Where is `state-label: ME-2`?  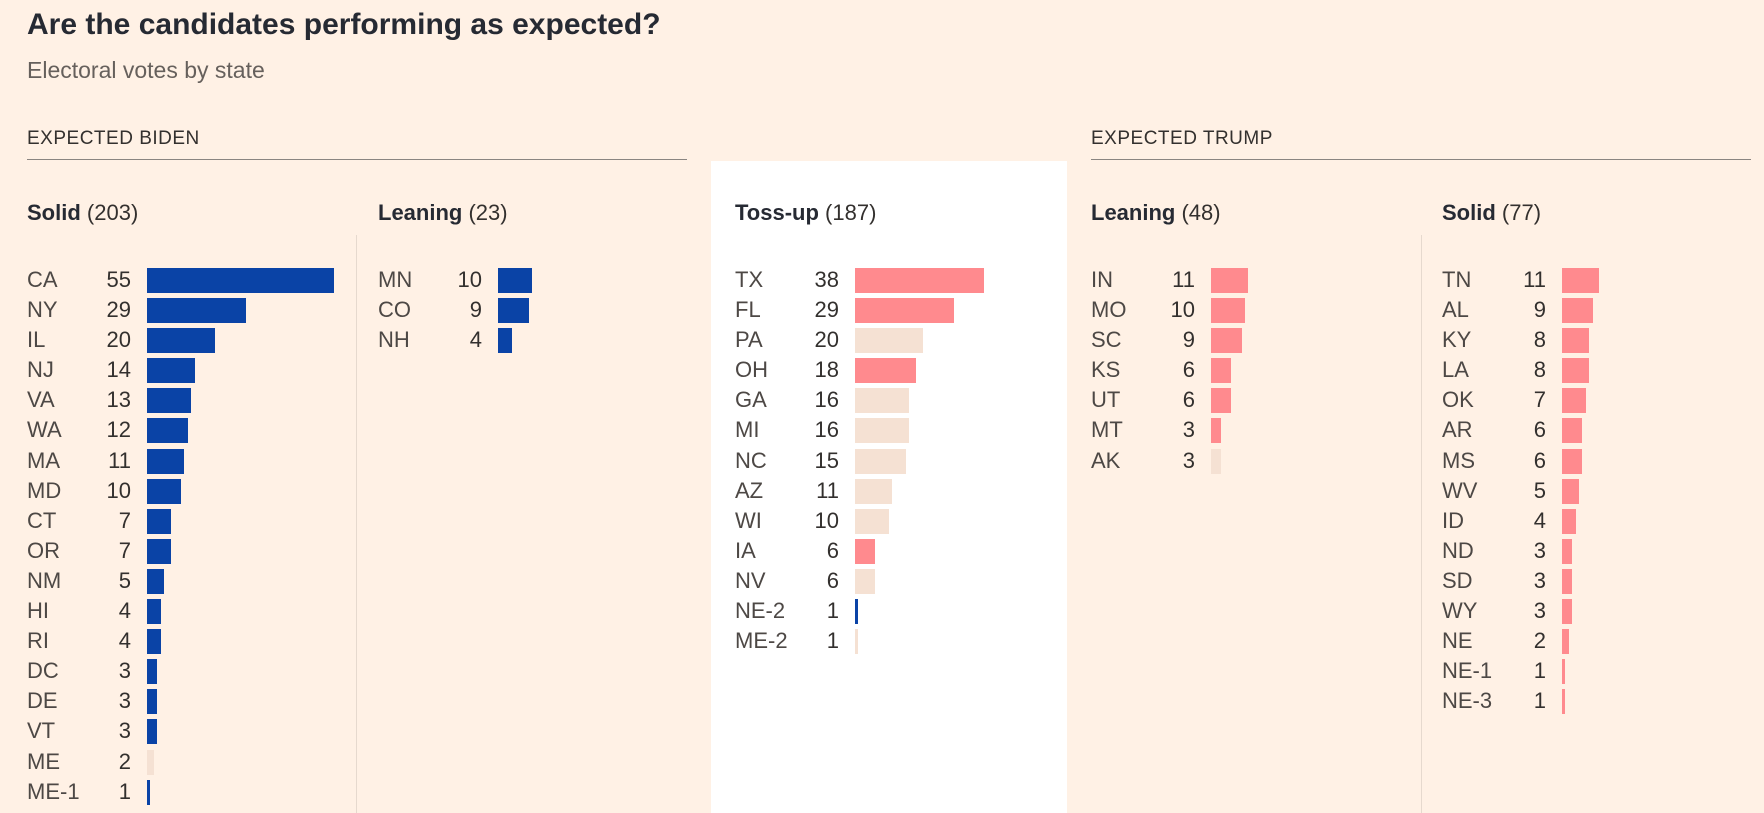 state-label: ME-2 is located at coordinates (761, 641).